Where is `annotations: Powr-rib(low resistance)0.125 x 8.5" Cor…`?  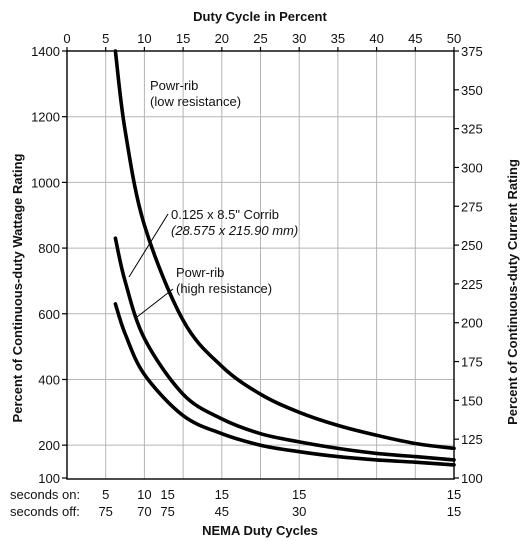
annotations: Powr-rib(low resistance)0.125 x 8.5" Cor… is located at coordinates (213, 198).